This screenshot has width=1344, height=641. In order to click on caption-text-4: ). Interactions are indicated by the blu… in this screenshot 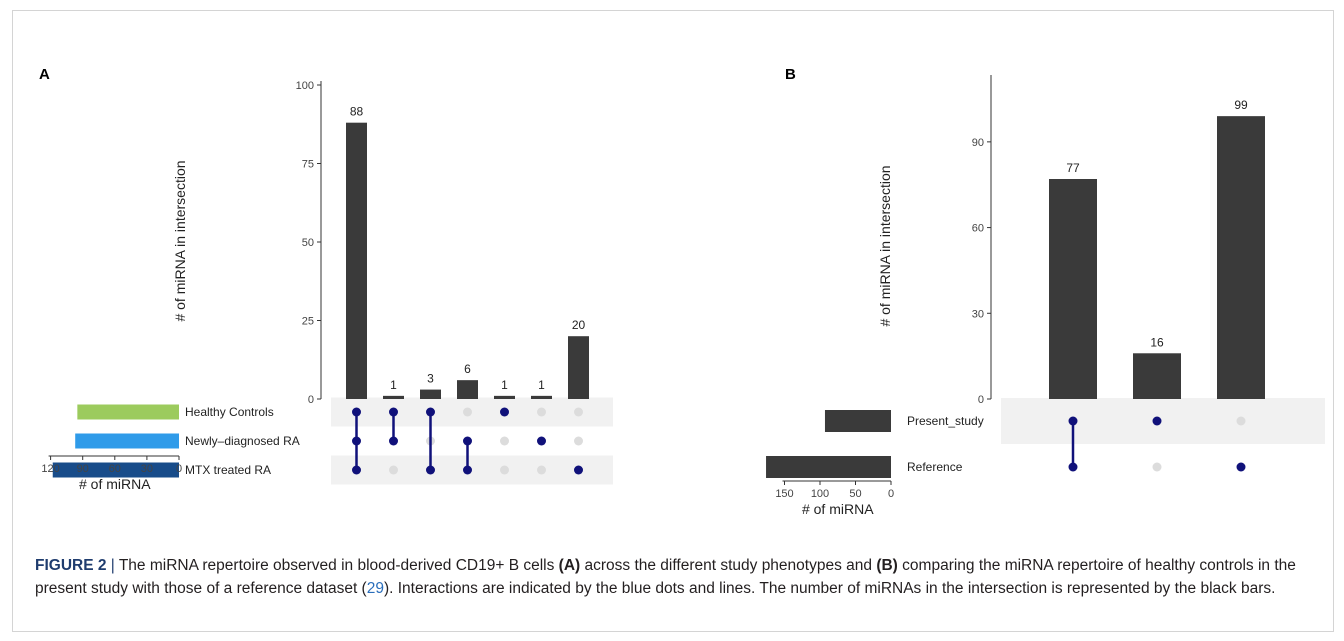, I will do `click(829, 588)`.